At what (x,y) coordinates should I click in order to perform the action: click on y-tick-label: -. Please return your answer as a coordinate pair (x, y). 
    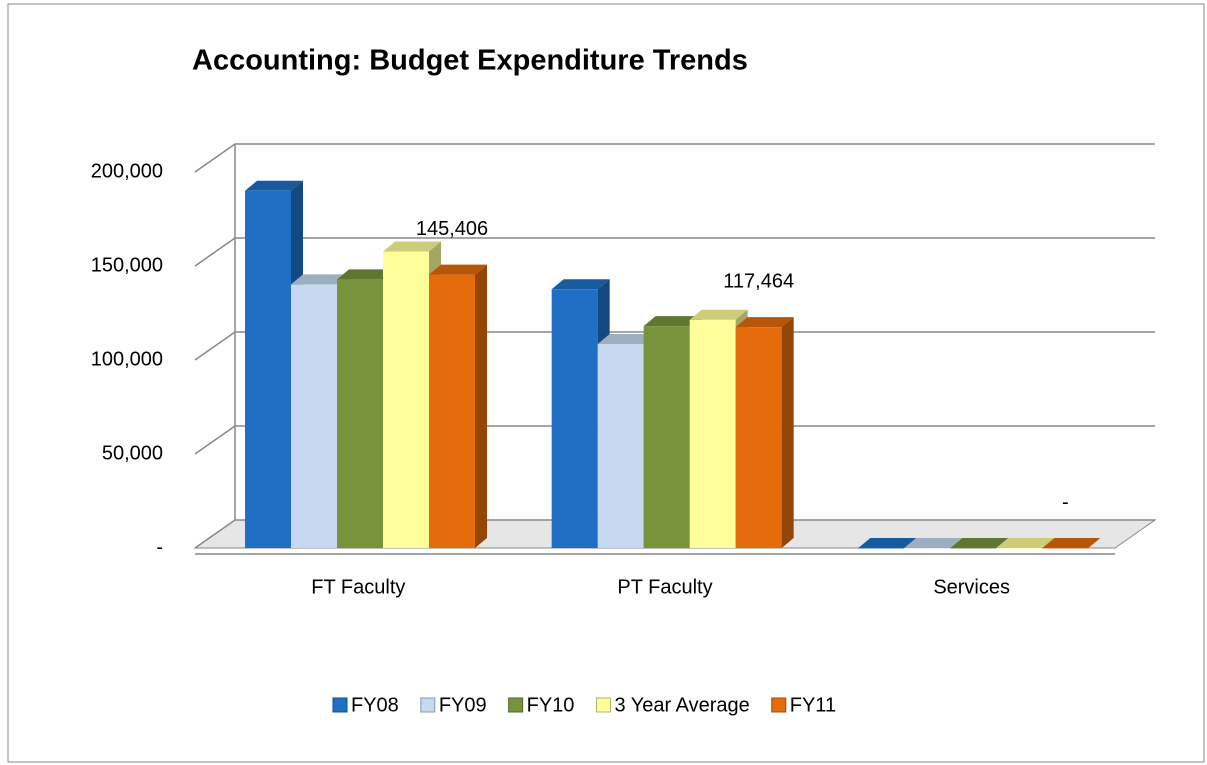
    Looking at the image, I should click on (159, 547).